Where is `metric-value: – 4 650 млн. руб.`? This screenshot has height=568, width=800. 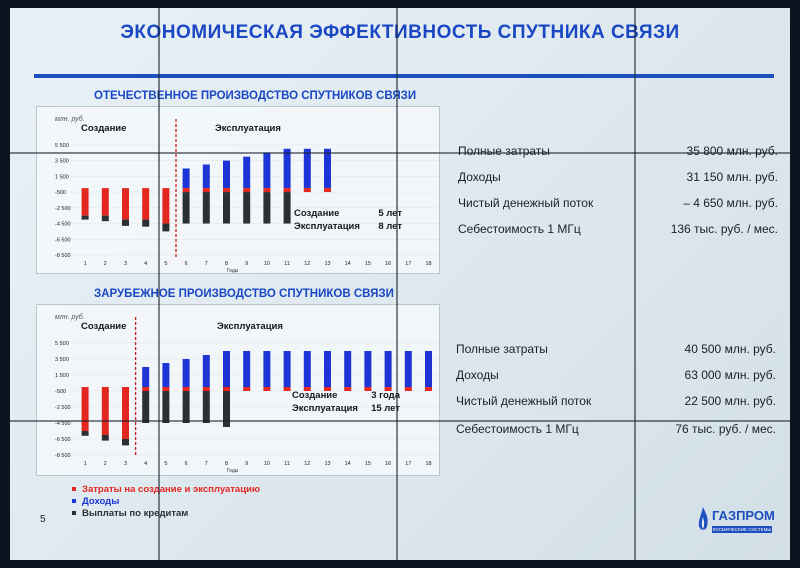 metric-value: – 4 650 млн. руб. is located at coordinates (730, 203).